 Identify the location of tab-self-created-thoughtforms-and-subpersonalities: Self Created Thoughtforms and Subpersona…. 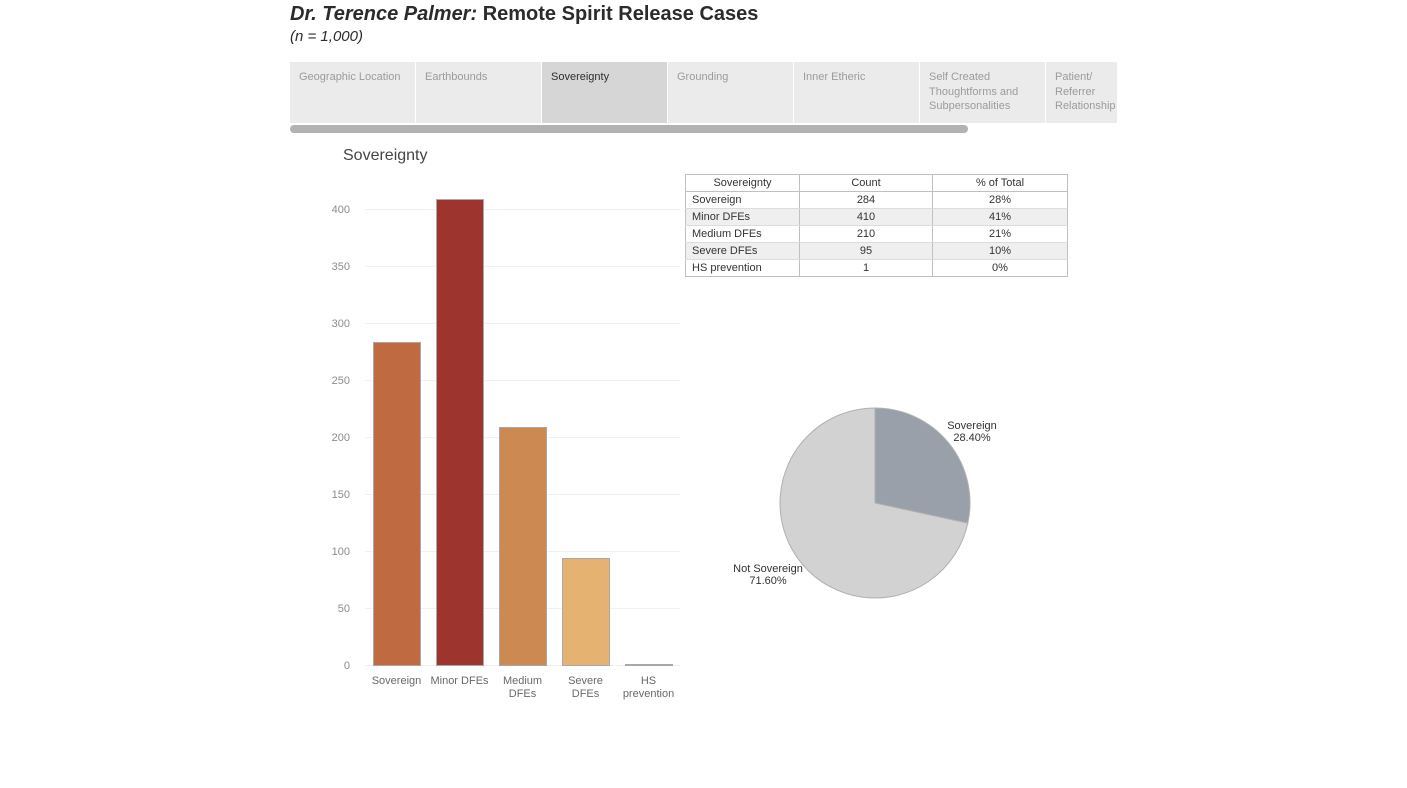
(982, 92).